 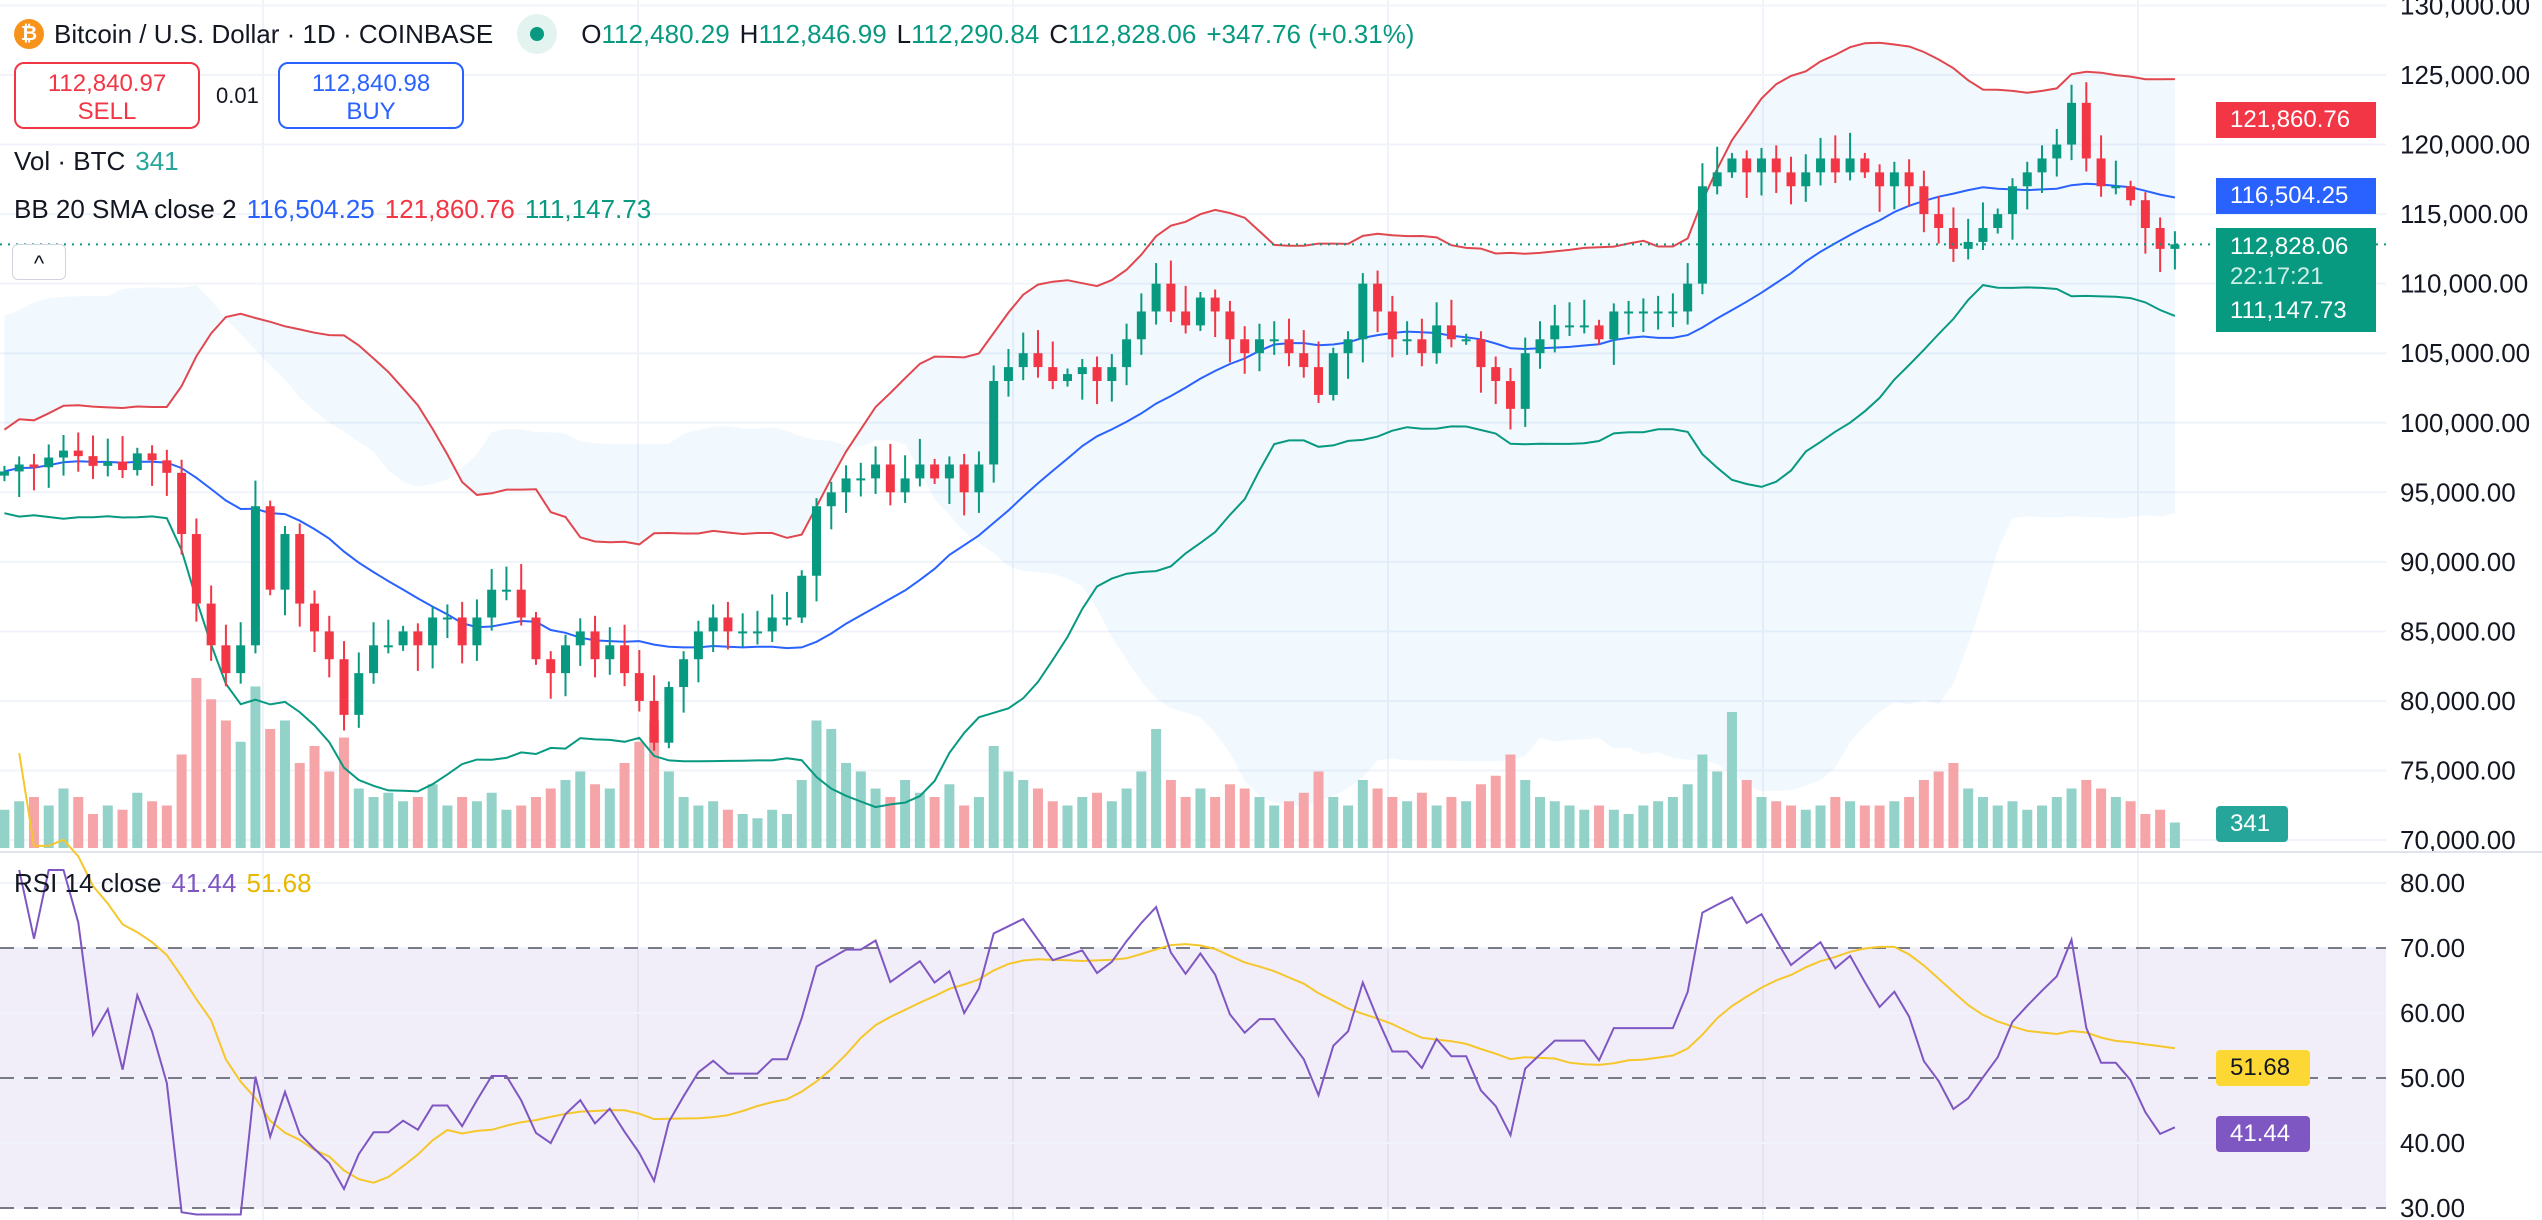 What do you see at coordinates (591, 33) in the screenshot?
I see `open-label: O` at bounding box center [591, 33].